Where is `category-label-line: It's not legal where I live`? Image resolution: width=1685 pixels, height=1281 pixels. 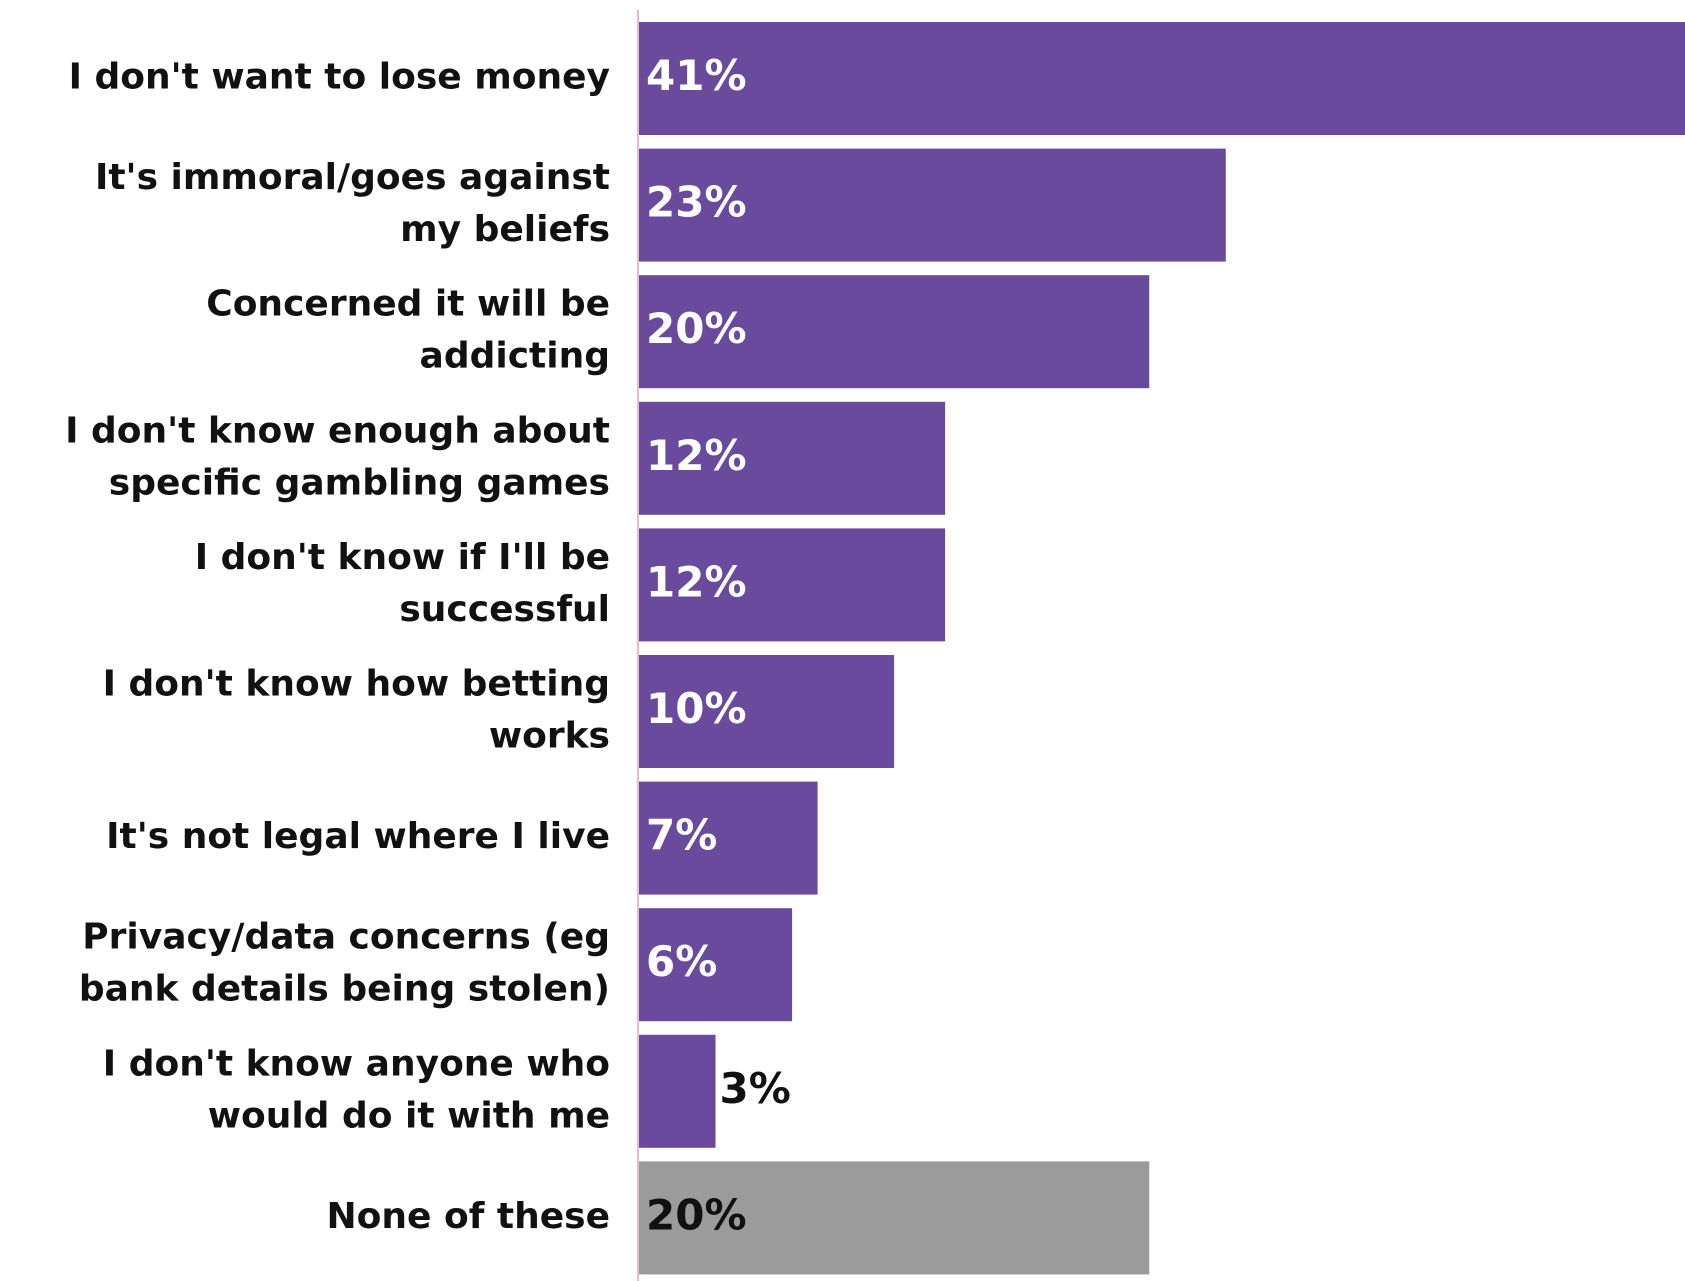 category-label-line: It's not legal where I live is located at coordinates (358, 836).